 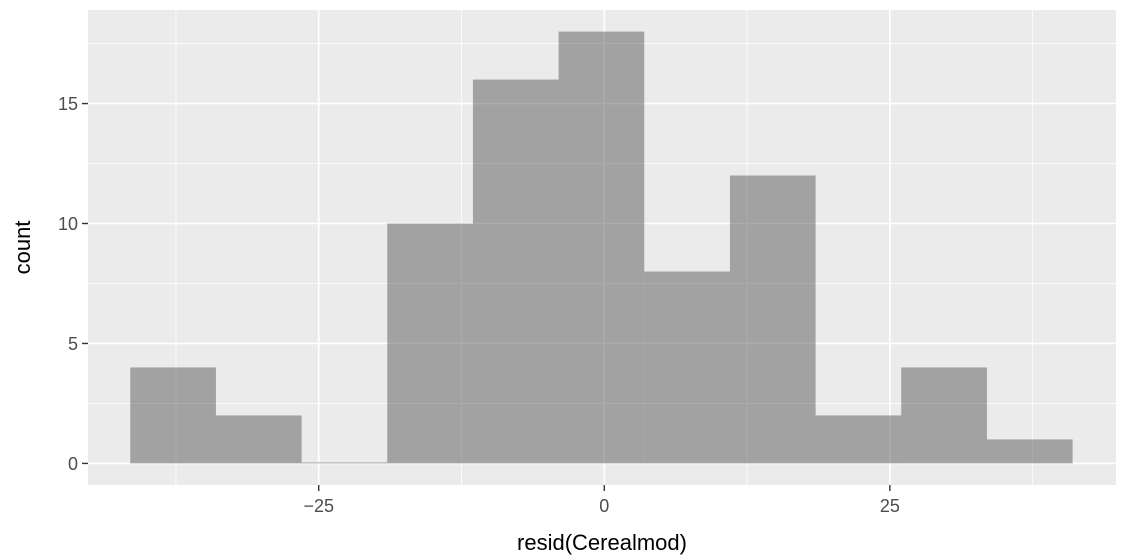 I want to click on x-tick-label: 25, so click(x=890, y=506).